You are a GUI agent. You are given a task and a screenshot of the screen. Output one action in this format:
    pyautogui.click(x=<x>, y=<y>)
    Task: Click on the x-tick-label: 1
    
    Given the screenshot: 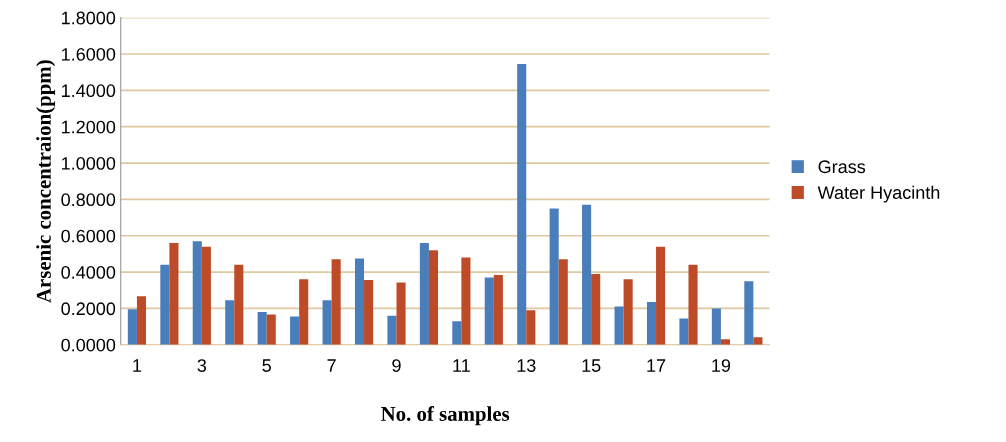 What is the action you would take?
    pyautogui.click(x=137, y=365)
    